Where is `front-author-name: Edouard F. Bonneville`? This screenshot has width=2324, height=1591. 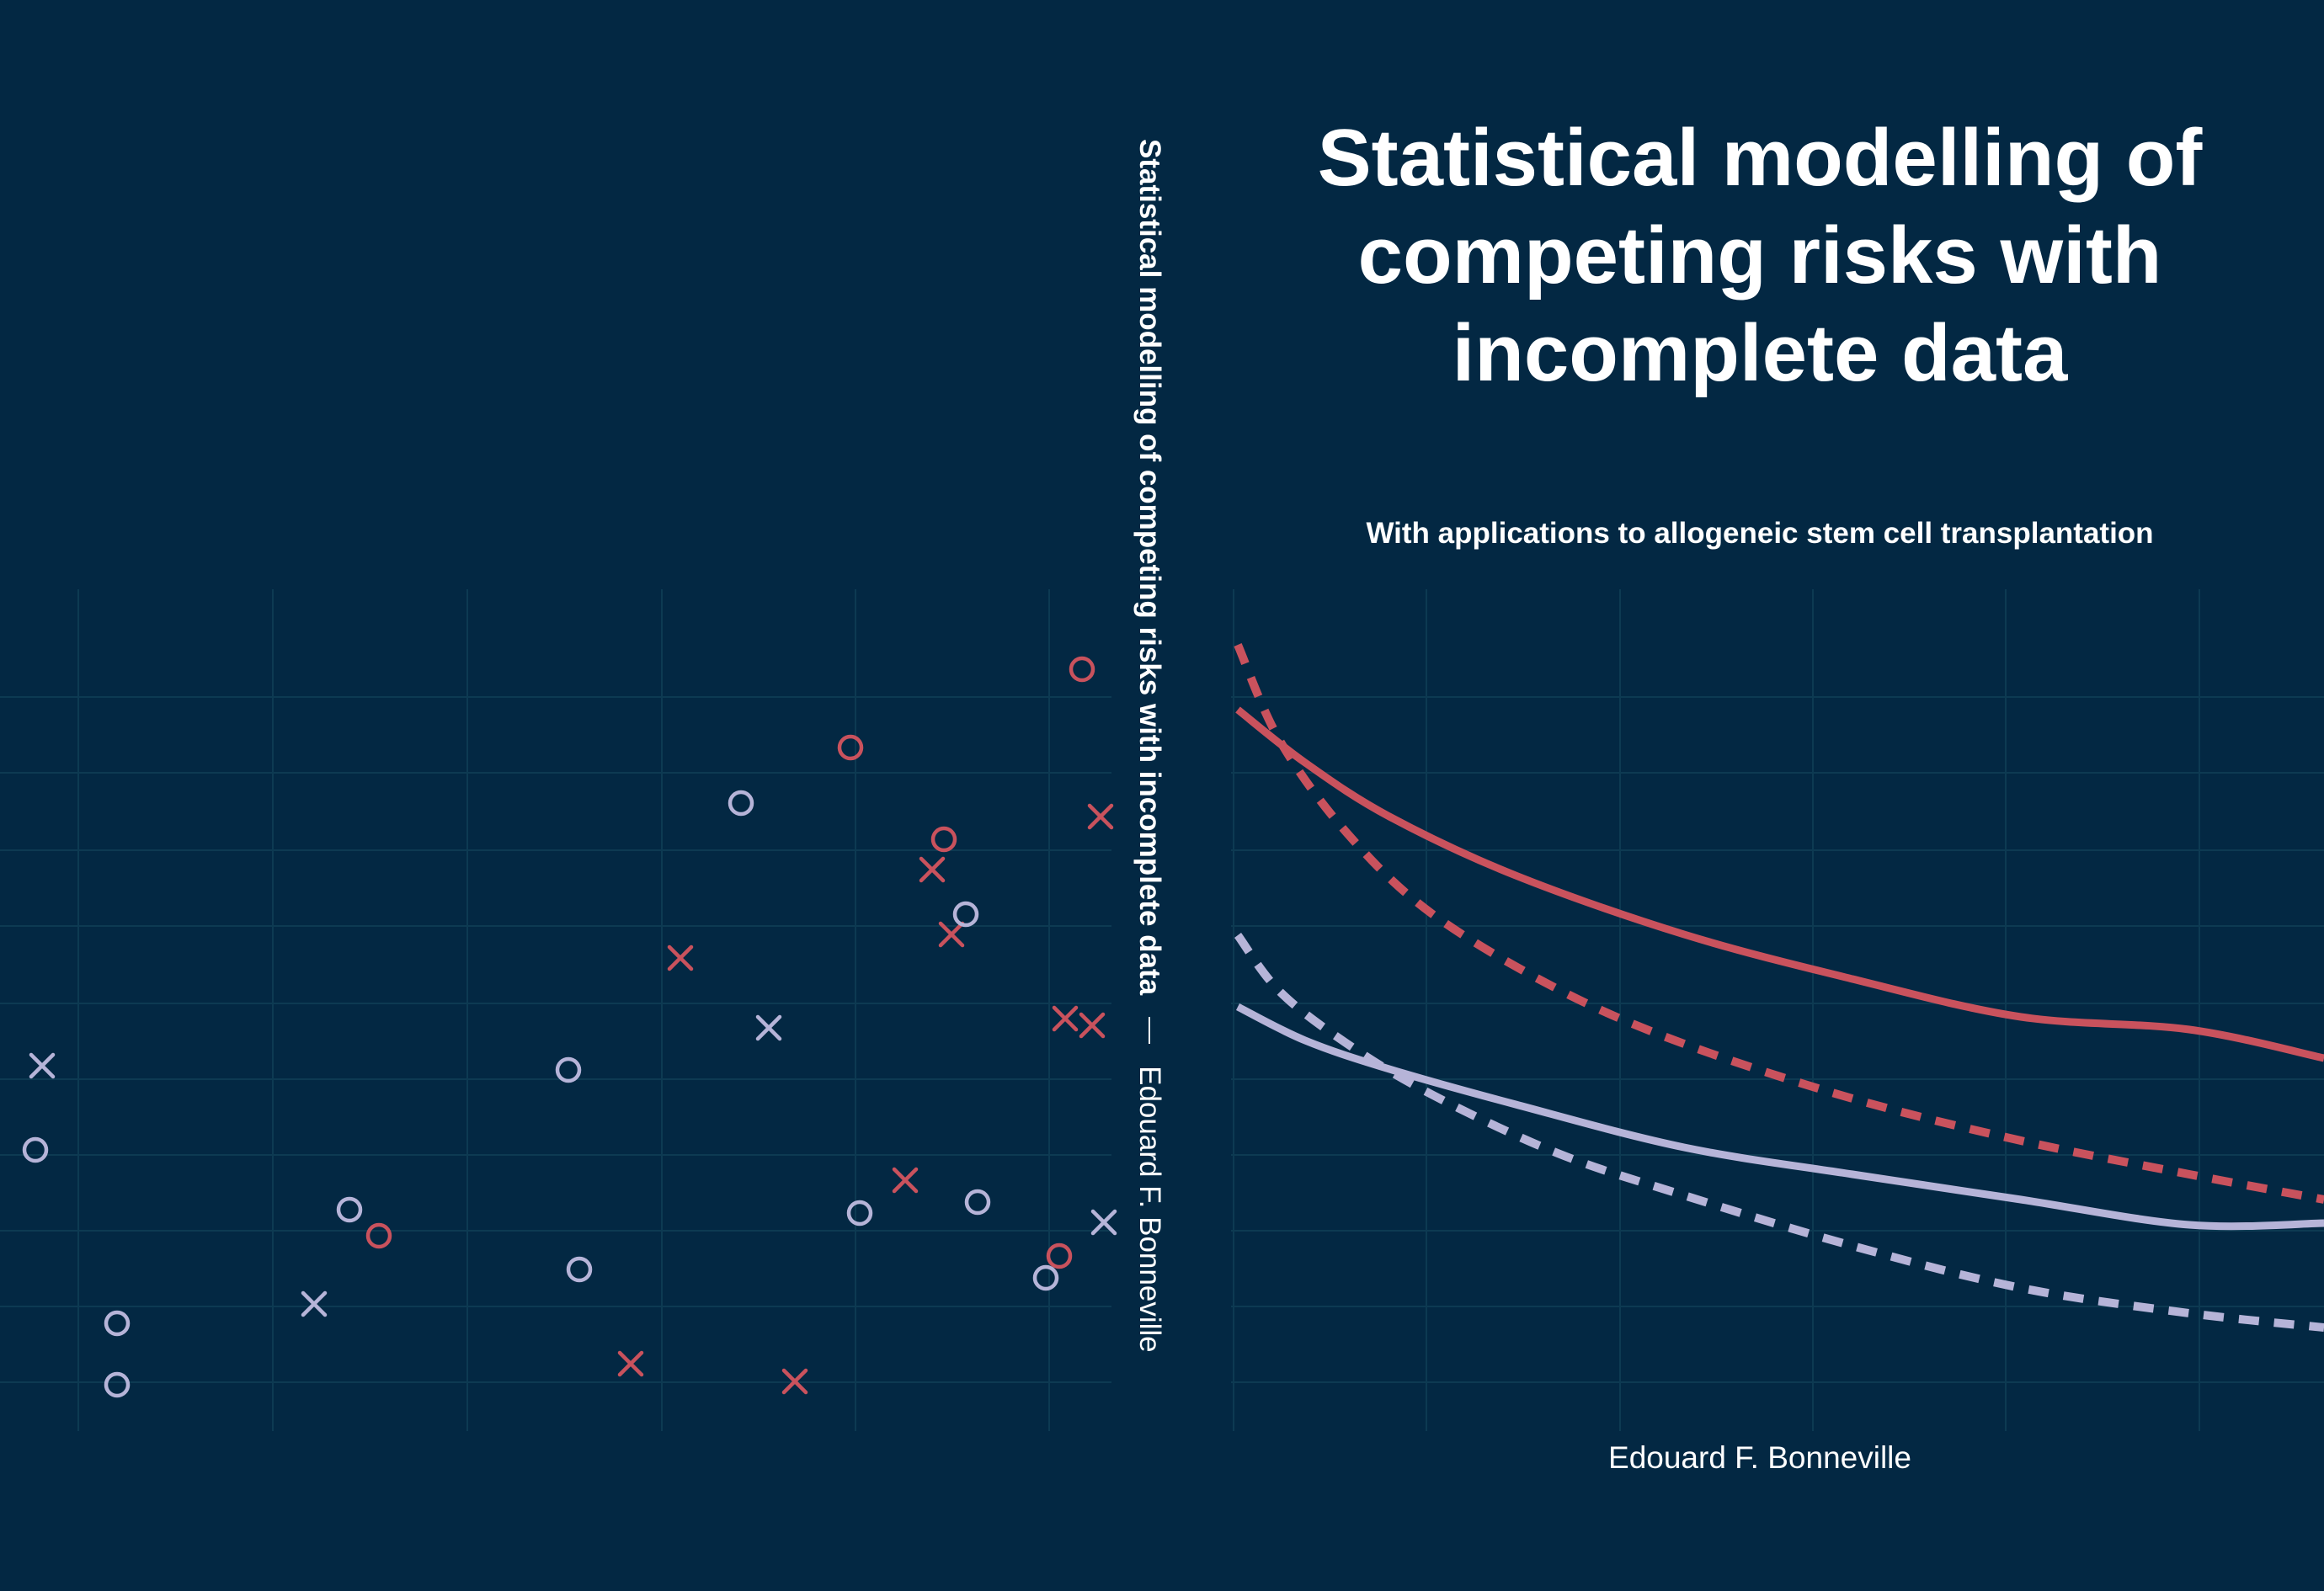
front-author-name: Edouard F. Bonneville is located at coordinates (1759, 1457).